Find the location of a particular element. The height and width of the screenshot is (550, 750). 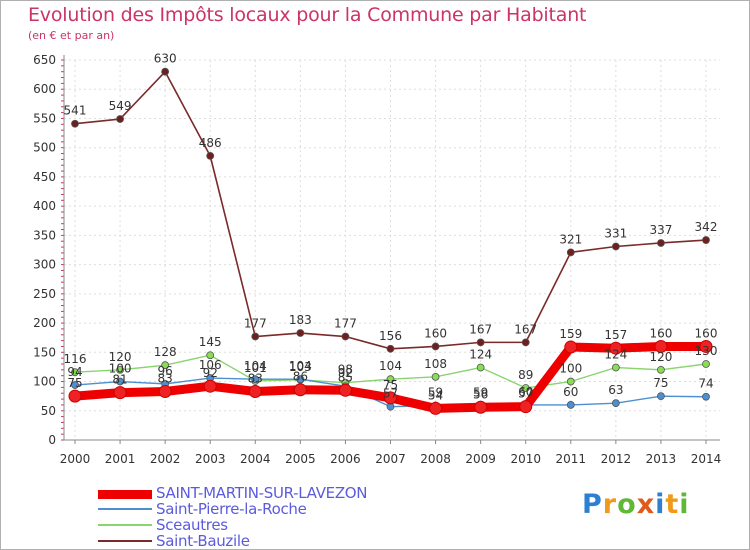

data-label: 63 is located at coordinates (615, 390).